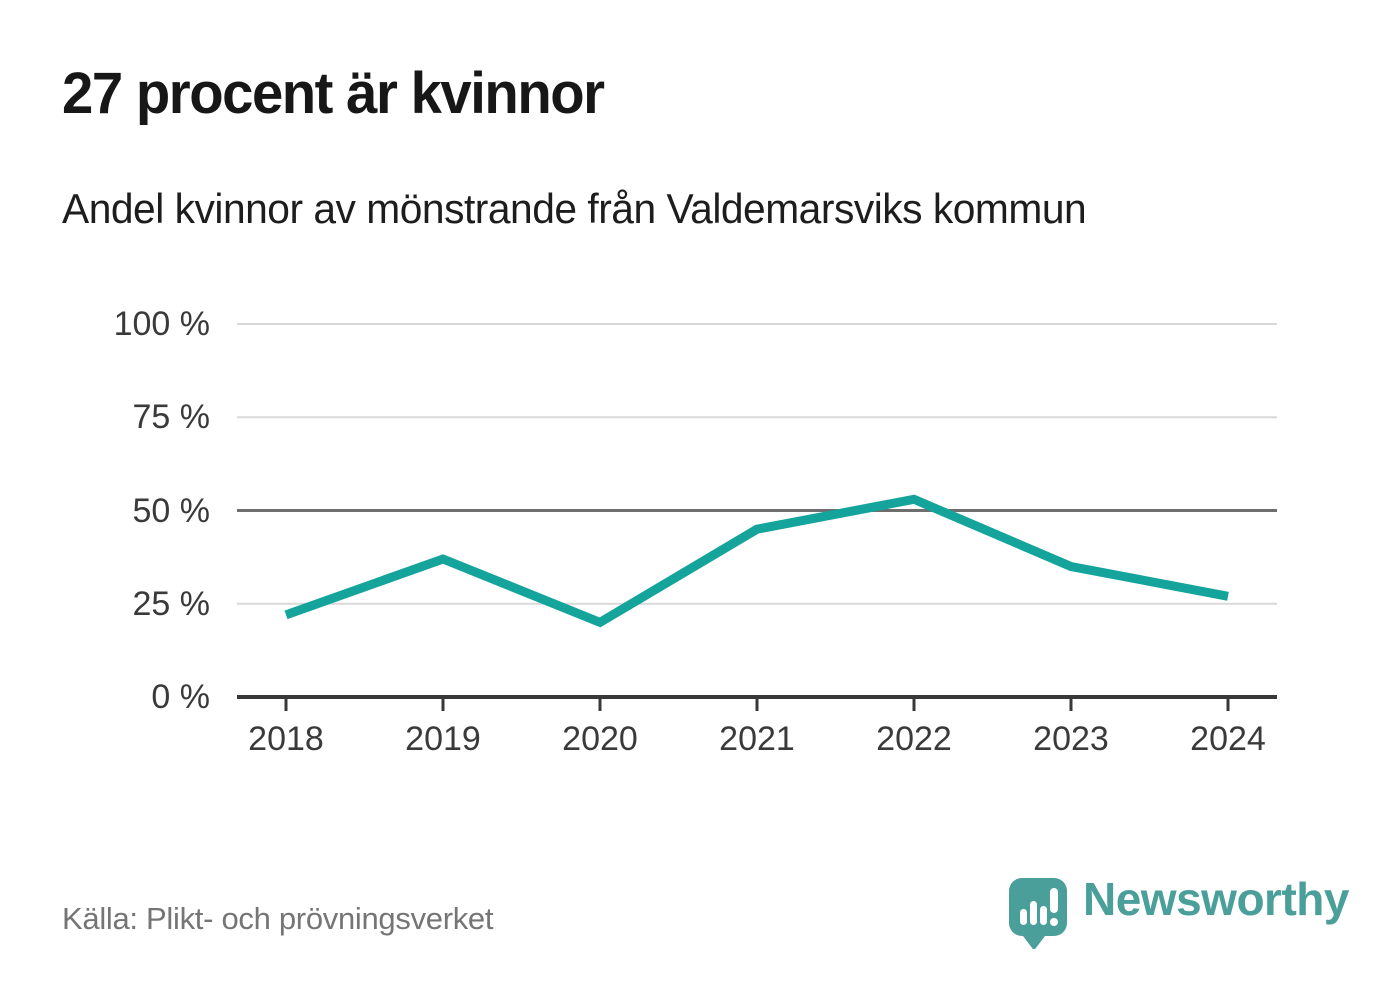  I want to click on y-tick-label: 25 %, so click(171, 603).